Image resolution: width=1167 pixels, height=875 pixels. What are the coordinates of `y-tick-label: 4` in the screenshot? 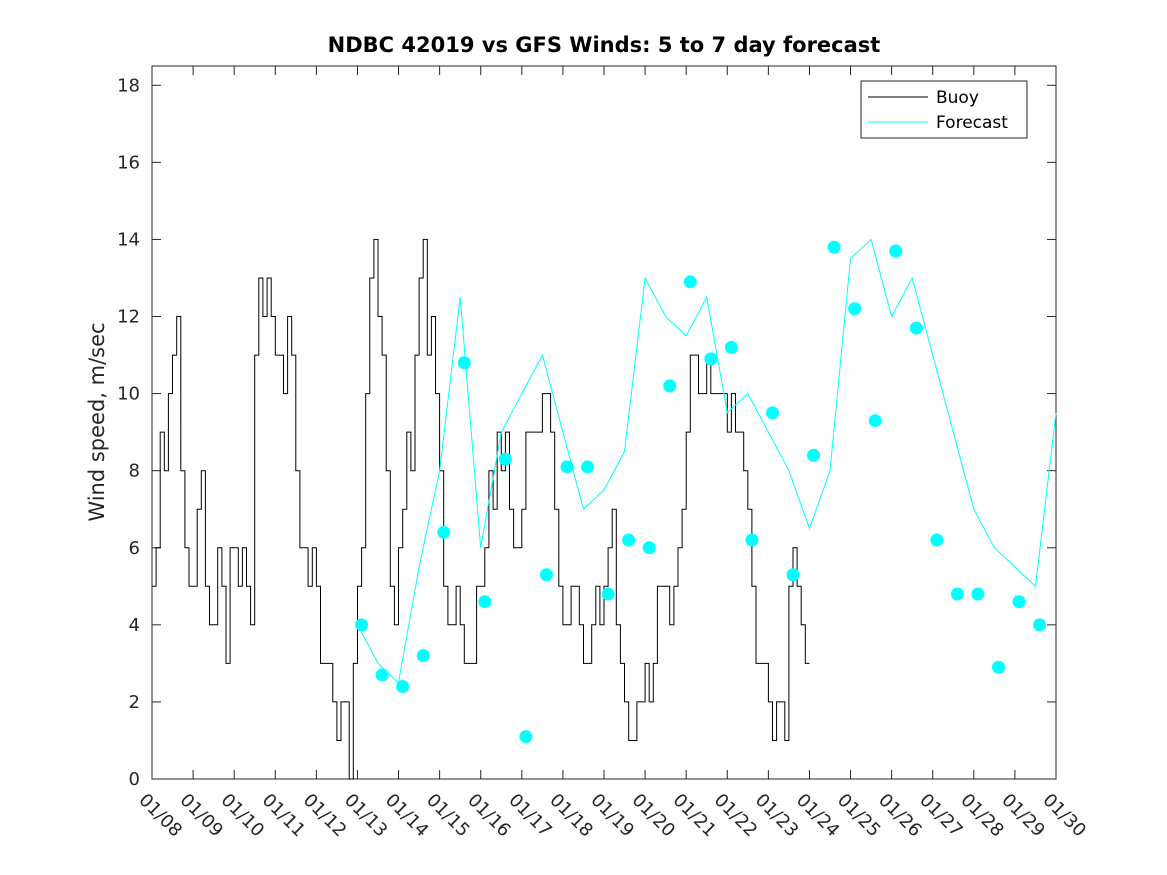 It's located at (134, 625).